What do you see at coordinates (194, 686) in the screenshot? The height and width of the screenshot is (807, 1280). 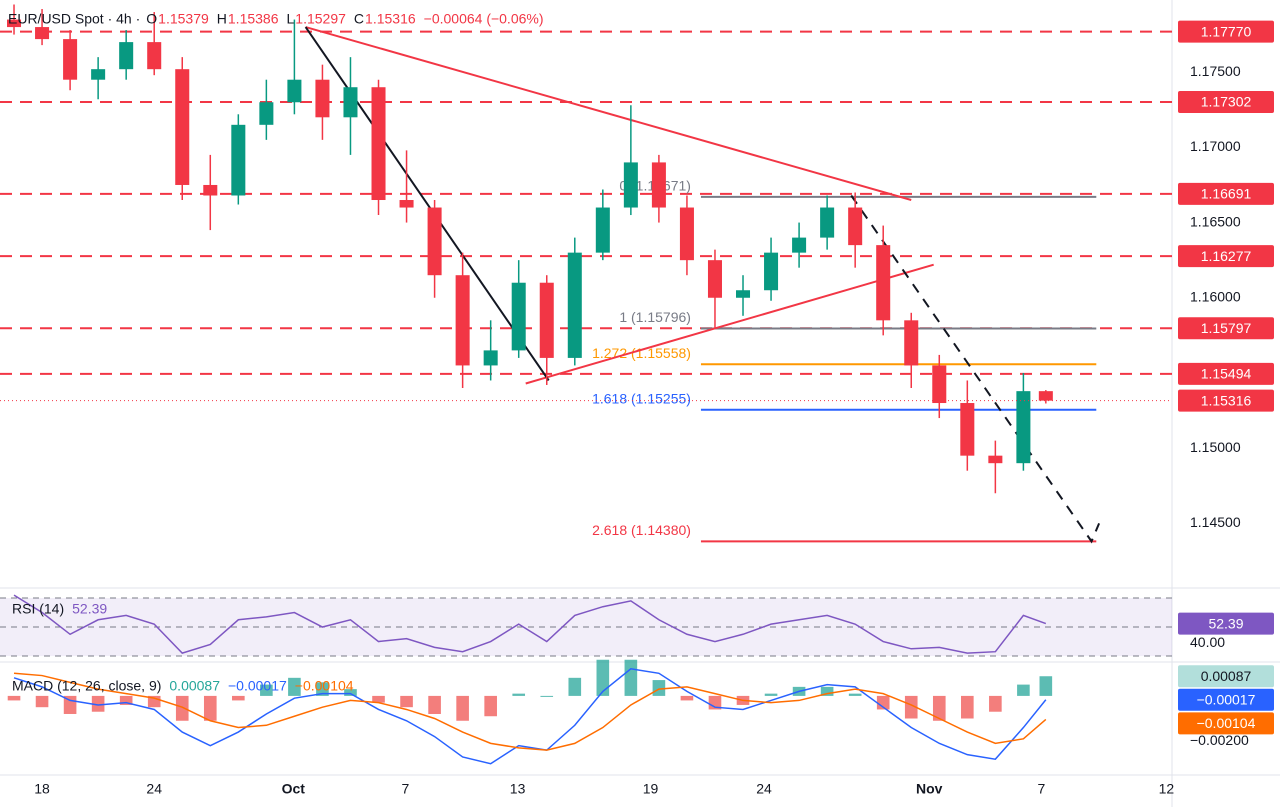 I see `macd-legend-text: 0.00087` at bounding box center [194, 686].